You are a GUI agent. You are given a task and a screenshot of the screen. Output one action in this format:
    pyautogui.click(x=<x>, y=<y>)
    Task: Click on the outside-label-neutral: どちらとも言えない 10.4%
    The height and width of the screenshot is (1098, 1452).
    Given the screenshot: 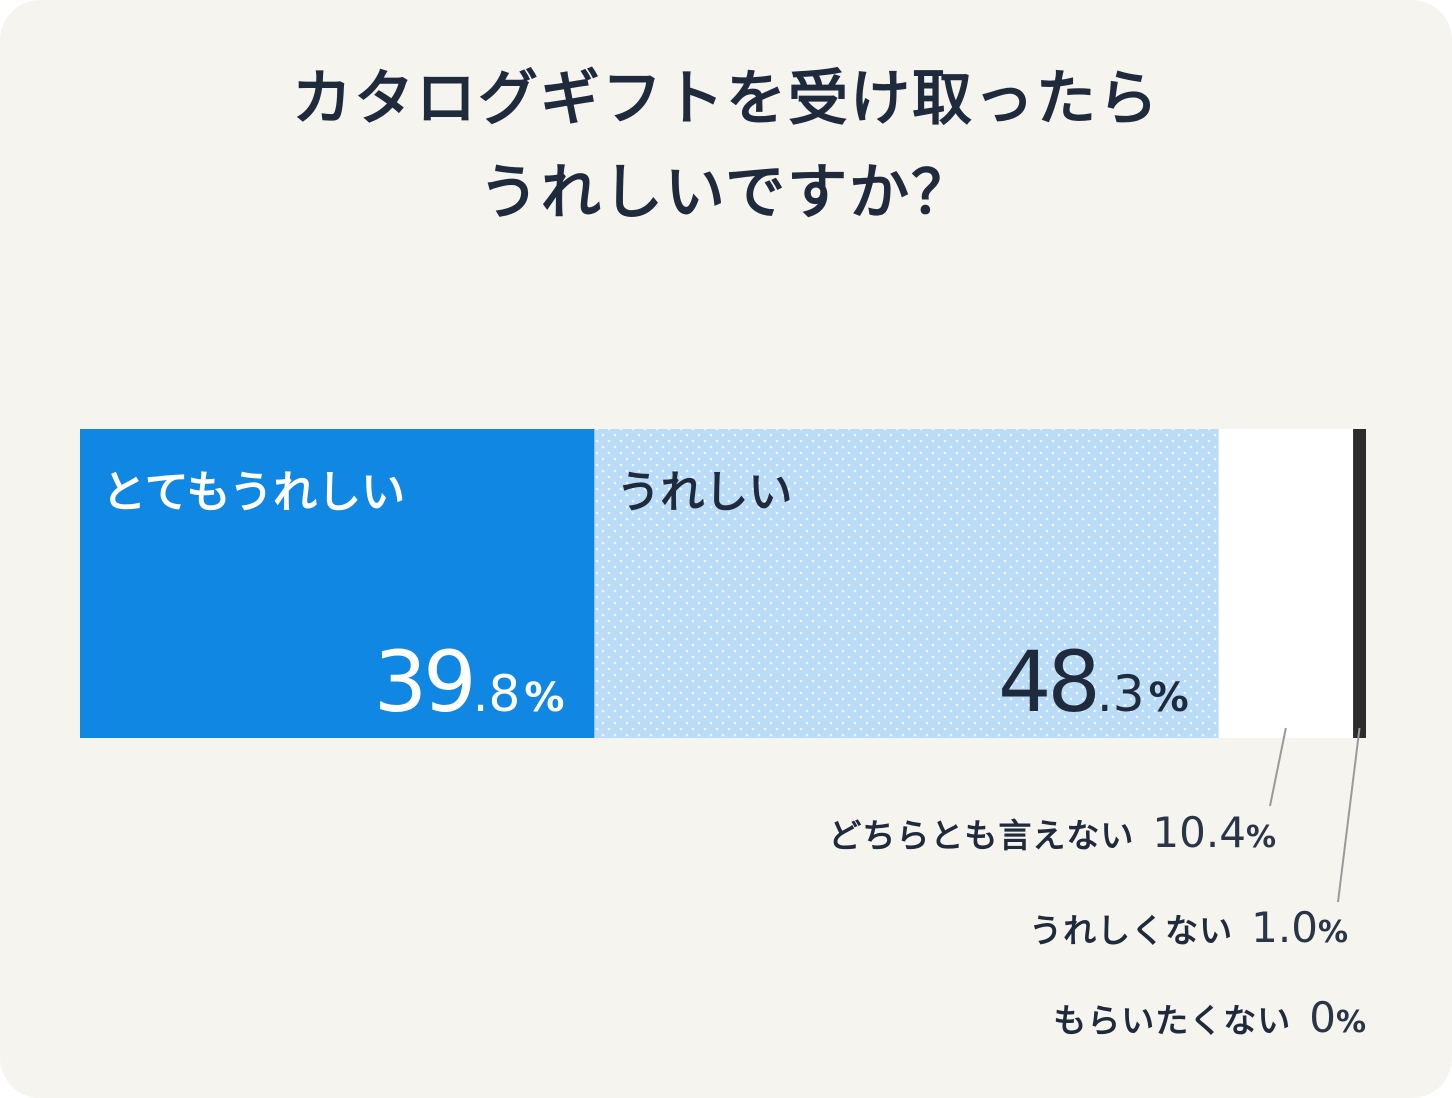 What is the action you would take?
    pyautogui.click(x=1052, y=832)
    